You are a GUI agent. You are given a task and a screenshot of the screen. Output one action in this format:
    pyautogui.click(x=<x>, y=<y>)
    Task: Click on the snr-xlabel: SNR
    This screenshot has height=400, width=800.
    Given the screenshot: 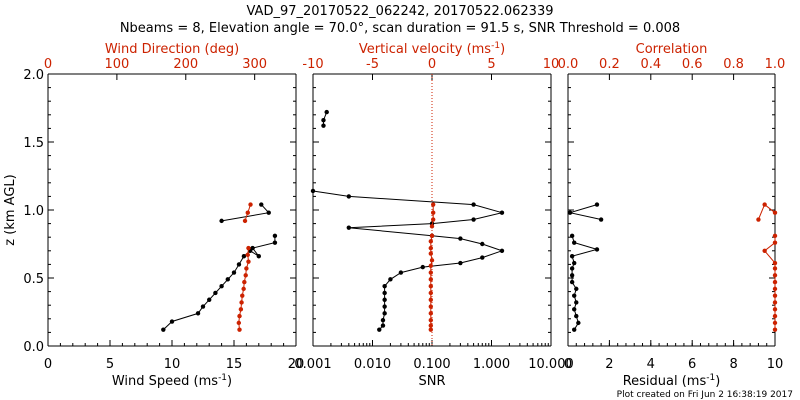 What is the action you would take?
    pyautogui.click(x=431, y=381)
    